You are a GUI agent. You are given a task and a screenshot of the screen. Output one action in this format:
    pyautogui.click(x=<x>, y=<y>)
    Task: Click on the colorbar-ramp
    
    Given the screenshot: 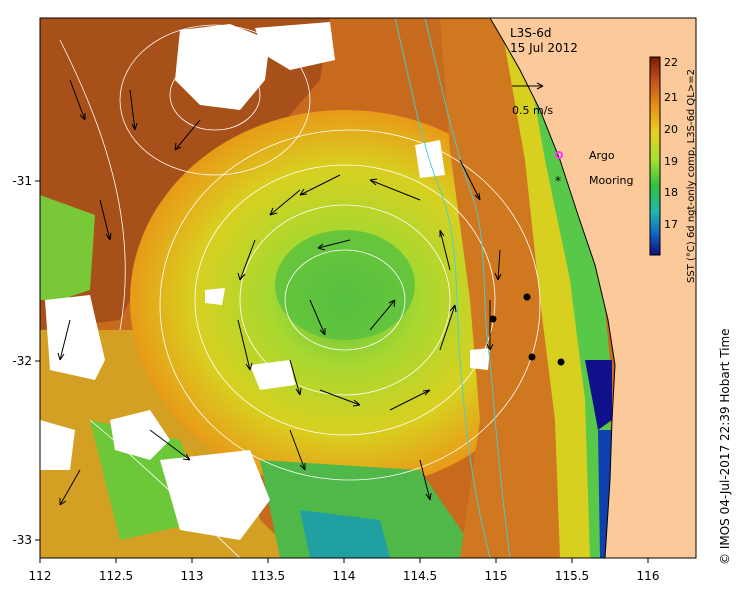 What is the action you would take?
    pyautogui.click(x=655, y=156)
    